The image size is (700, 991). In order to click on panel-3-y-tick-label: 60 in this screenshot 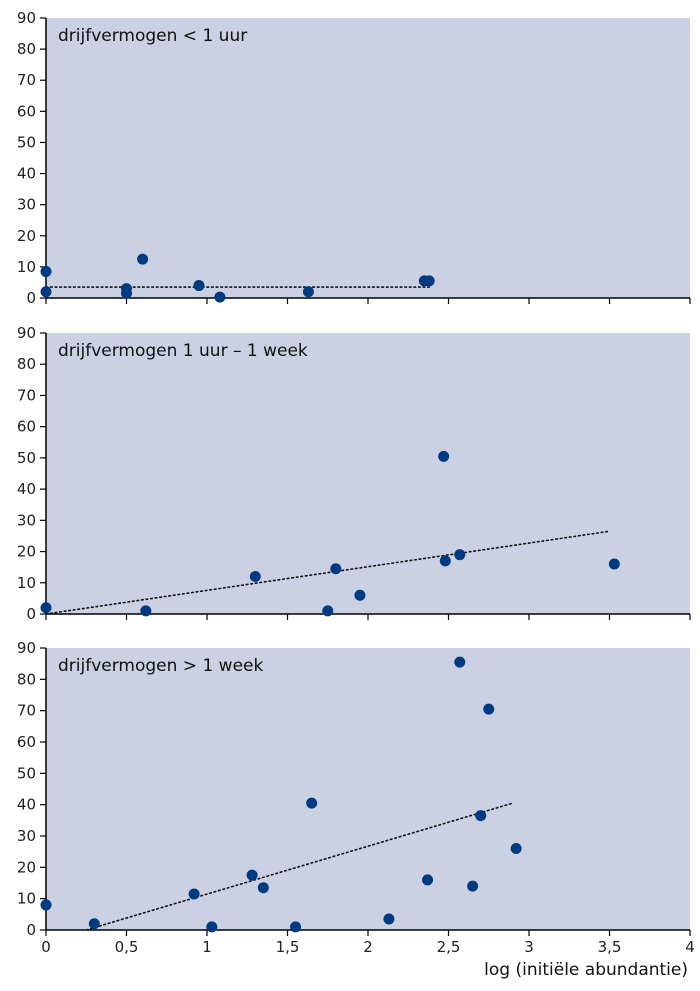, I will do `click(26, 742)`.